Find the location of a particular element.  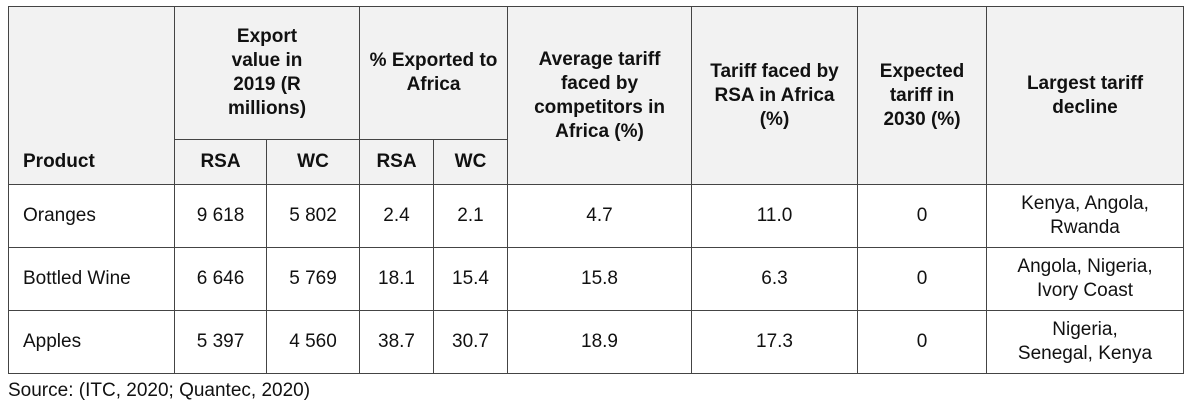

tariff-rsa-cell: 17.3 is located at coordinates (775, 342).